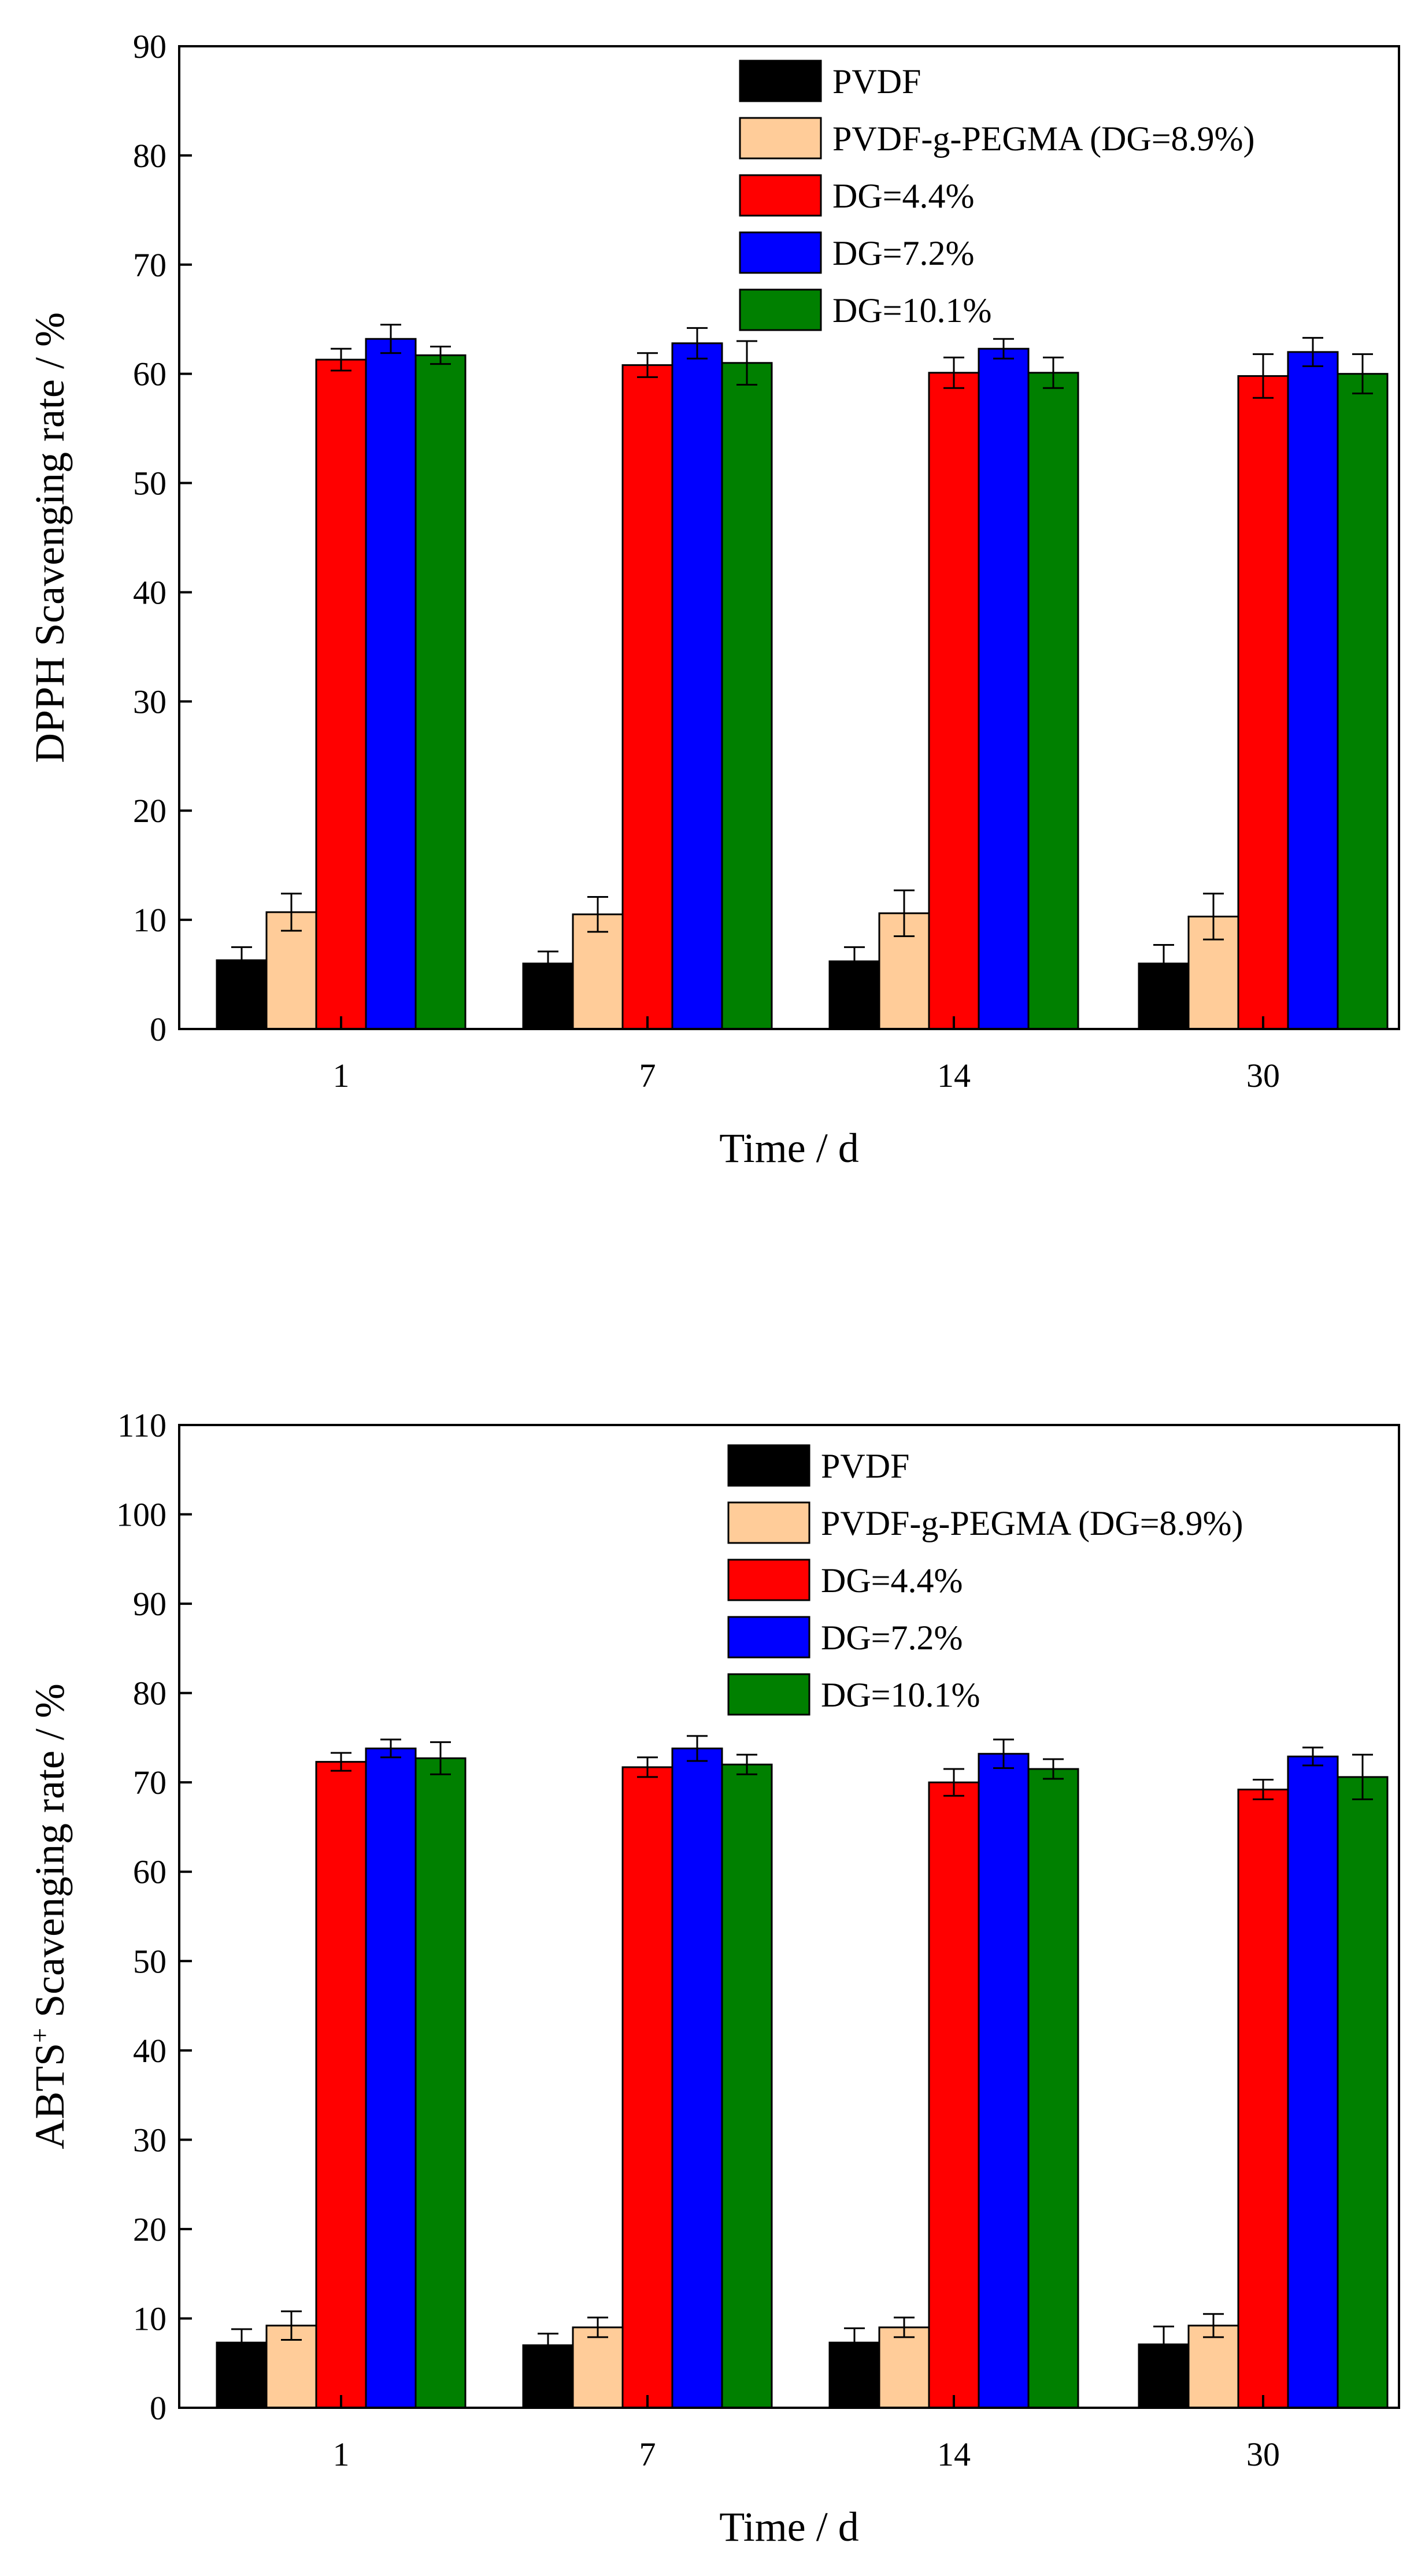 The height and width of the screenshot is (2576, 1425). Describe the element at coordinates (149, 483) in the screenshot. I see `y-tick-label: 50` at that location.